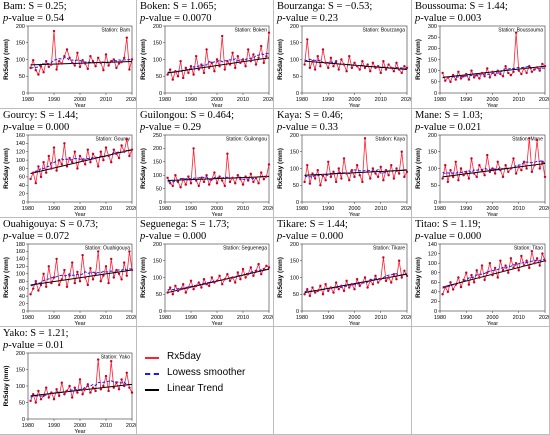 Image resolution: width=550 pixels, height=435 pixels. Describe the element at coordinates (328, 209) in the screenshot. I see `x-tick-label: 1990` at that location.